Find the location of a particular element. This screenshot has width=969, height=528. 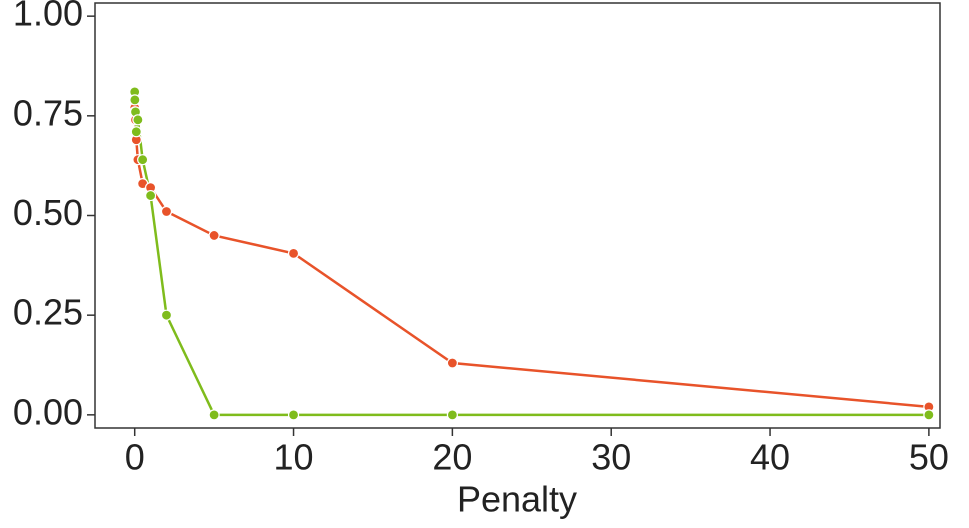

x-tick-label: 10 is located at coordinates (294, 457).